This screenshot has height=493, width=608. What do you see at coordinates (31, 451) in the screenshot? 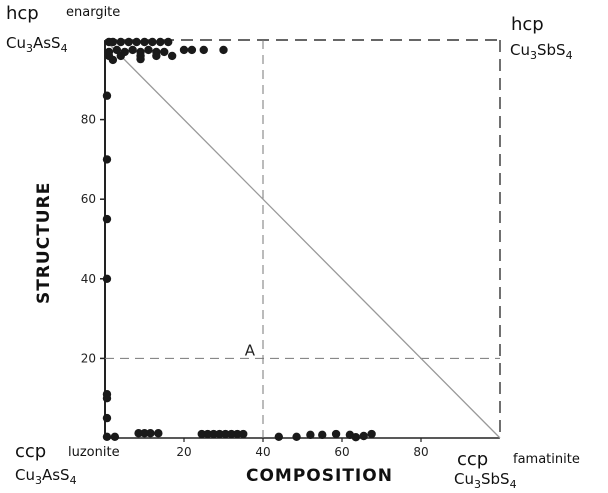
I see `bottom-left-structure-label: ccp` at bounding box center [31, 451].